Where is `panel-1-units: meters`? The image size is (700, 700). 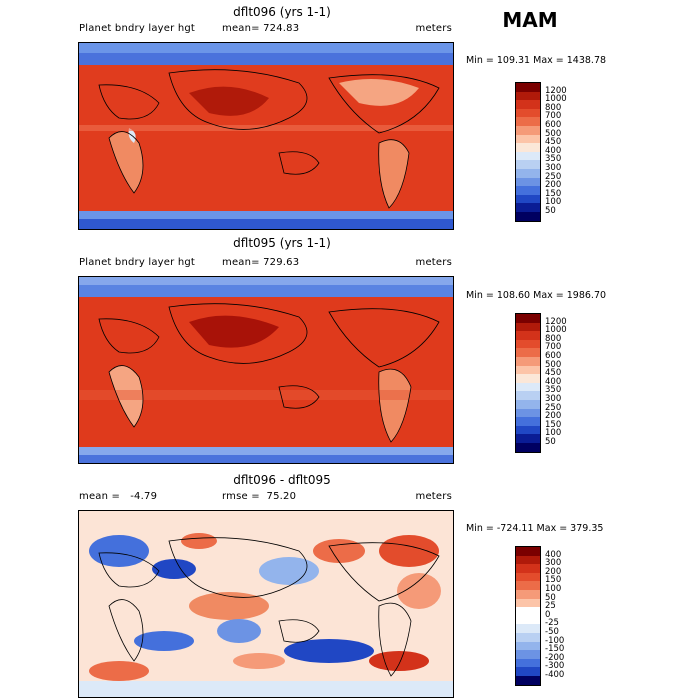
panel-1-units: meters is located at coordinates (433, 28).